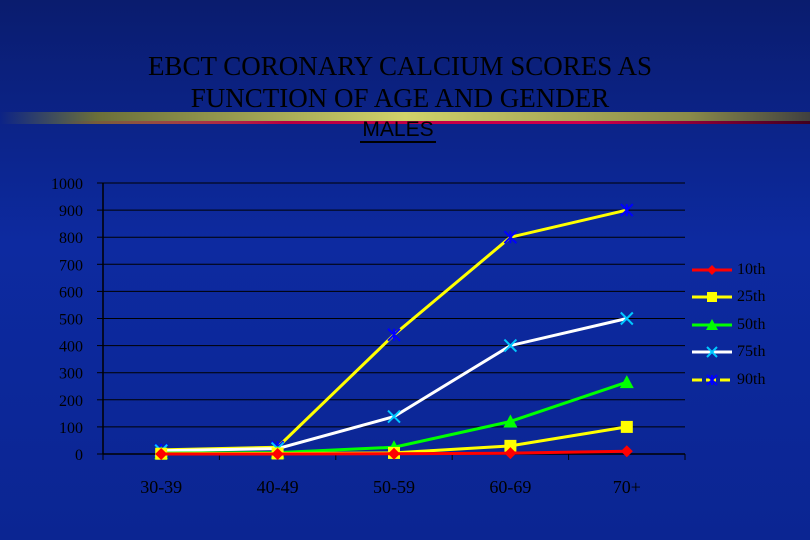 The width and height of the screenshot is (810, 540). I want to click on legend-key-25th, so click(712, 297).